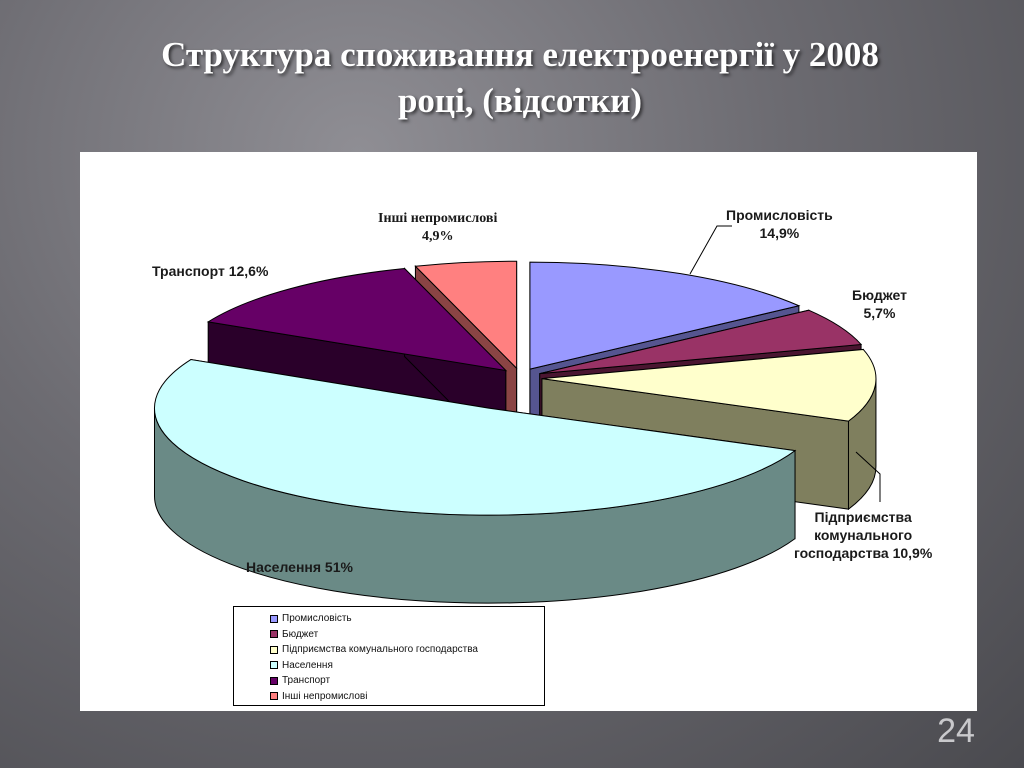 This screenshot has width=1024, height=768. Describe the element at coordinates (407, 619) in the screenshot. I see `legend-item-industry: Промисловість` at that location.